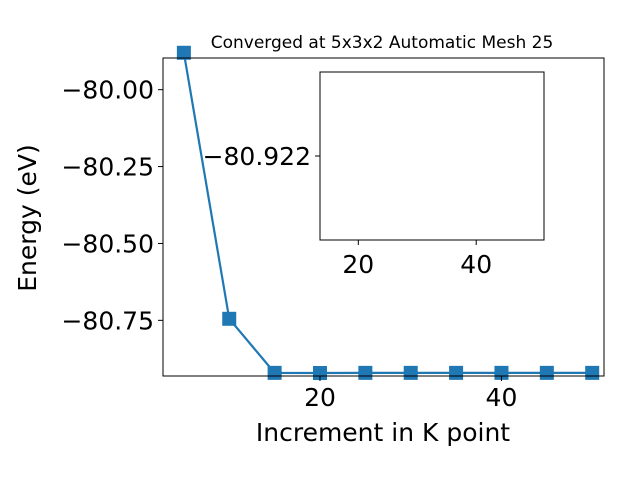 The width and height of the screenshot is (640, 484). What do you see at coordinates (382, 43) in the screenshot?
I see `chart-title: Converged at 5x3x2 Automatic Mesh 25` at bounding box center [382, 43].